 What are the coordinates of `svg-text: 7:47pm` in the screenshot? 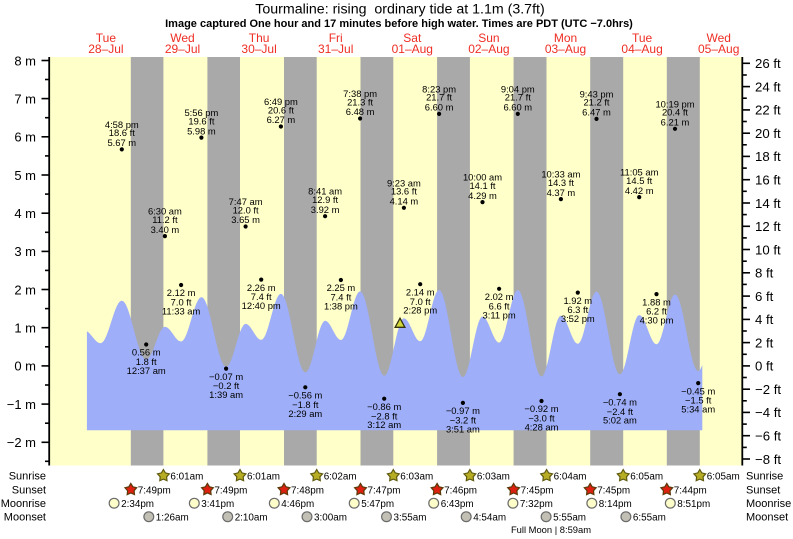 It's located at (384, 491).